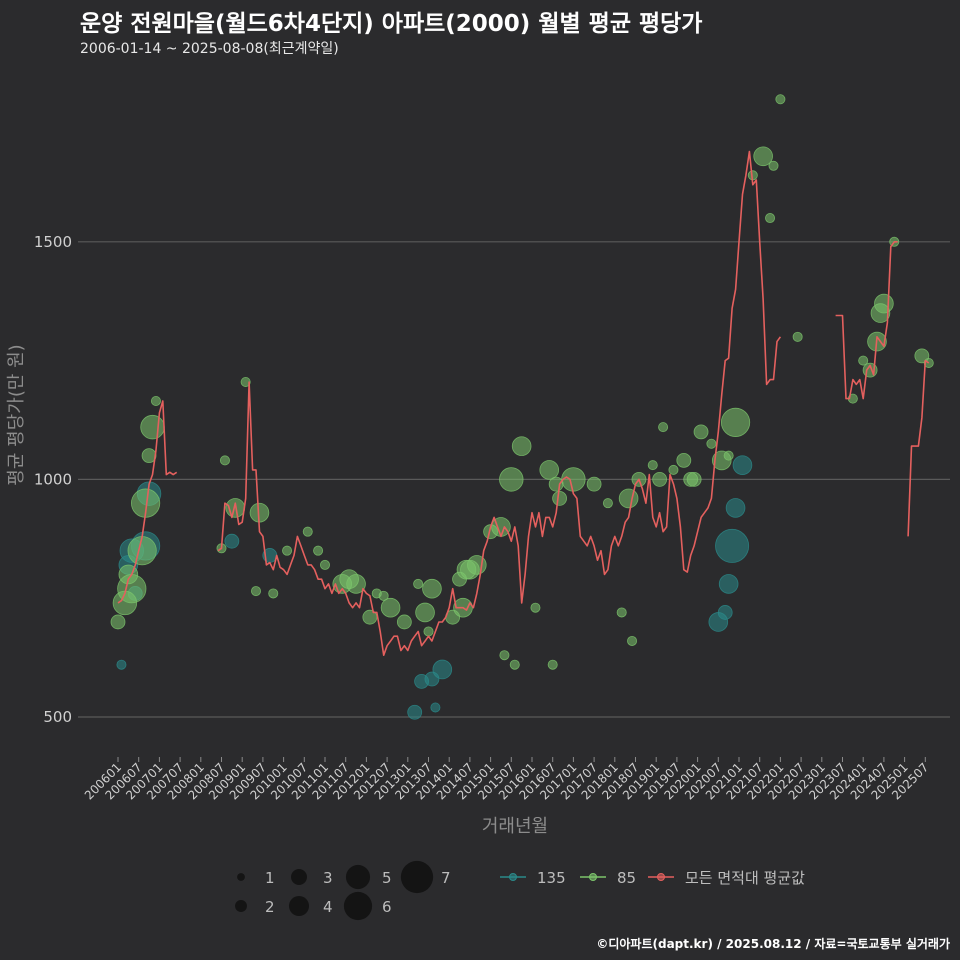 The height and width of the screenshot is (960, 960). I want to click on series-legend-label: 135, so click(551, 878).